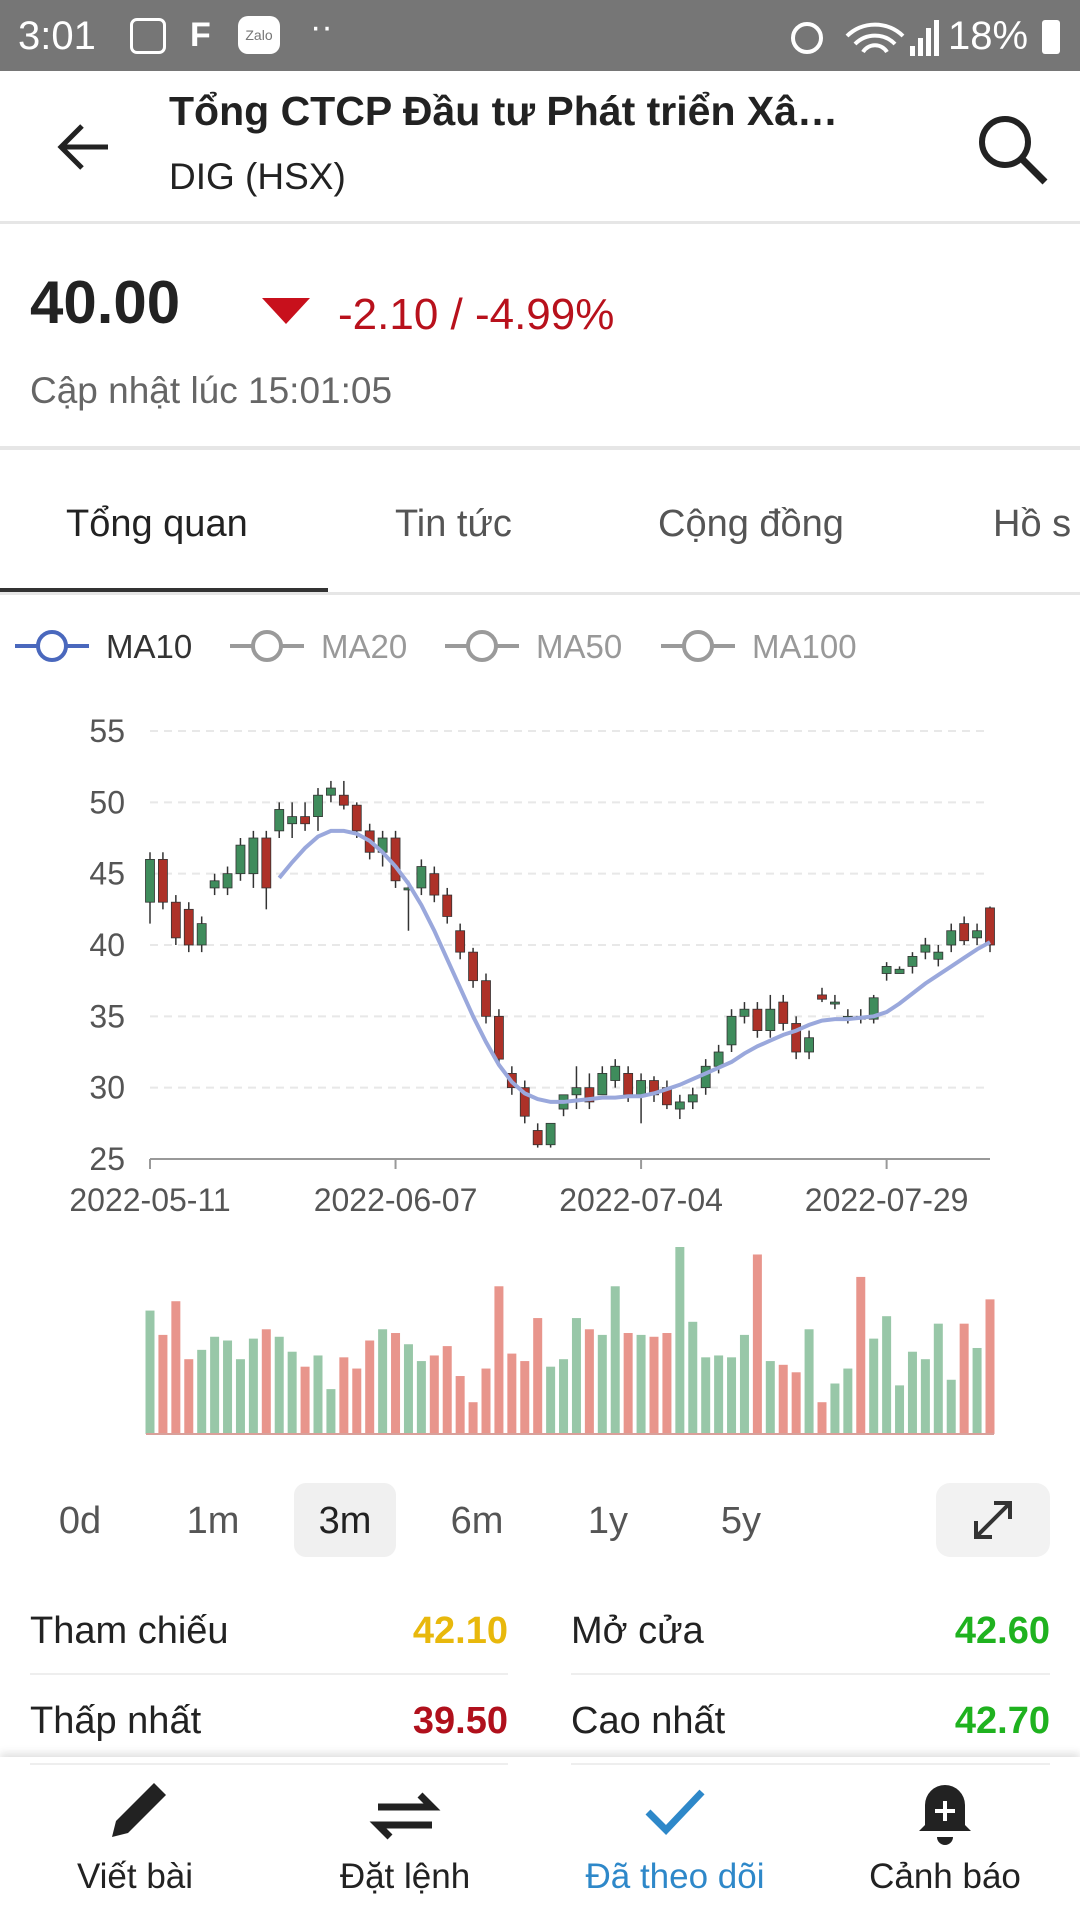 Image resolution: width=1080 pixels, height=1920 pixels. I want to click on expand-button, so click(993, 1520).